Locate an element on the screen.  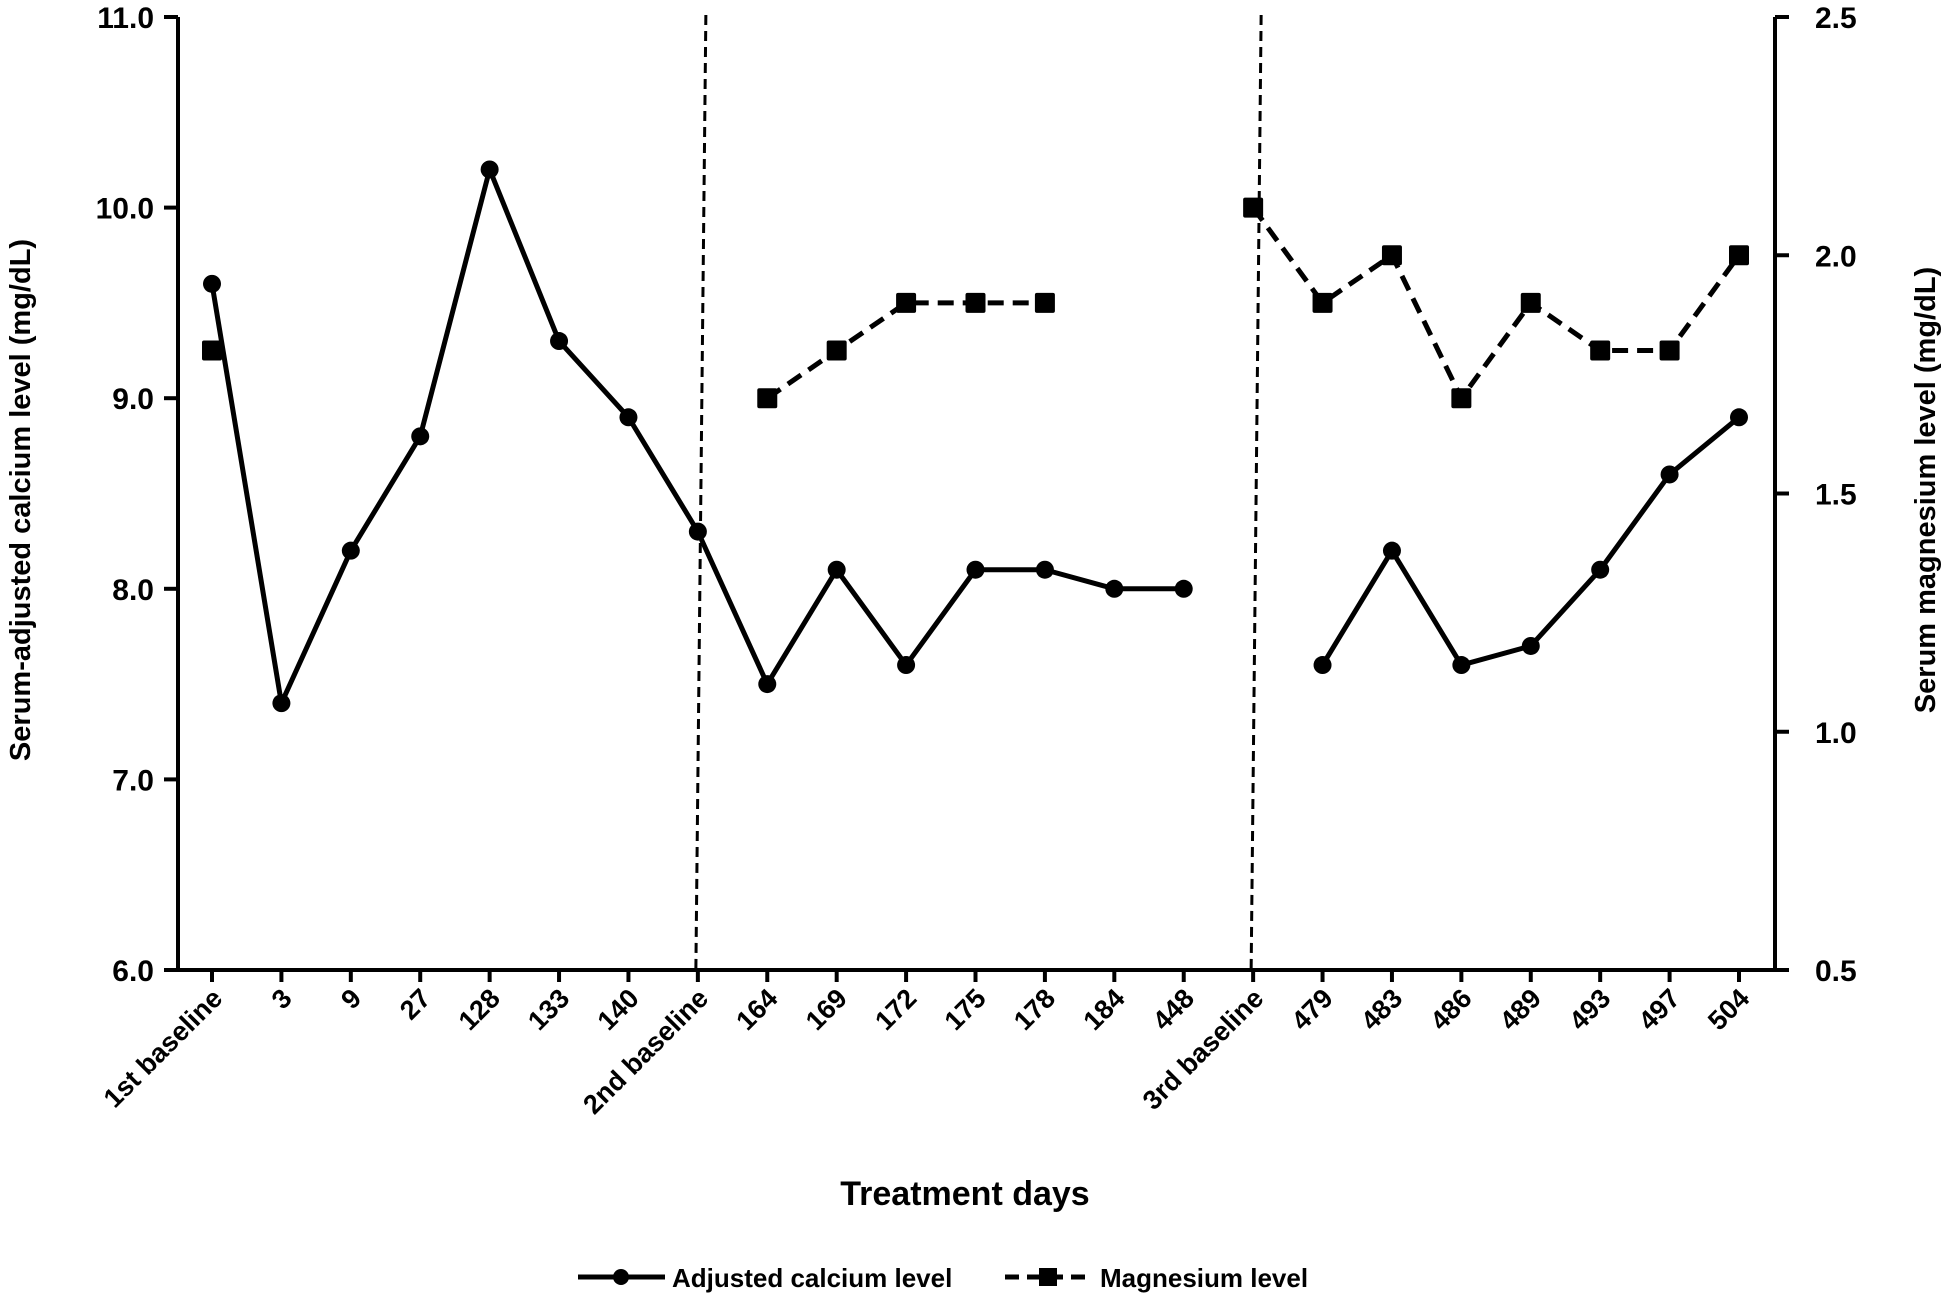
x-tick-label: 169 is located at coordinates (826, 1009).